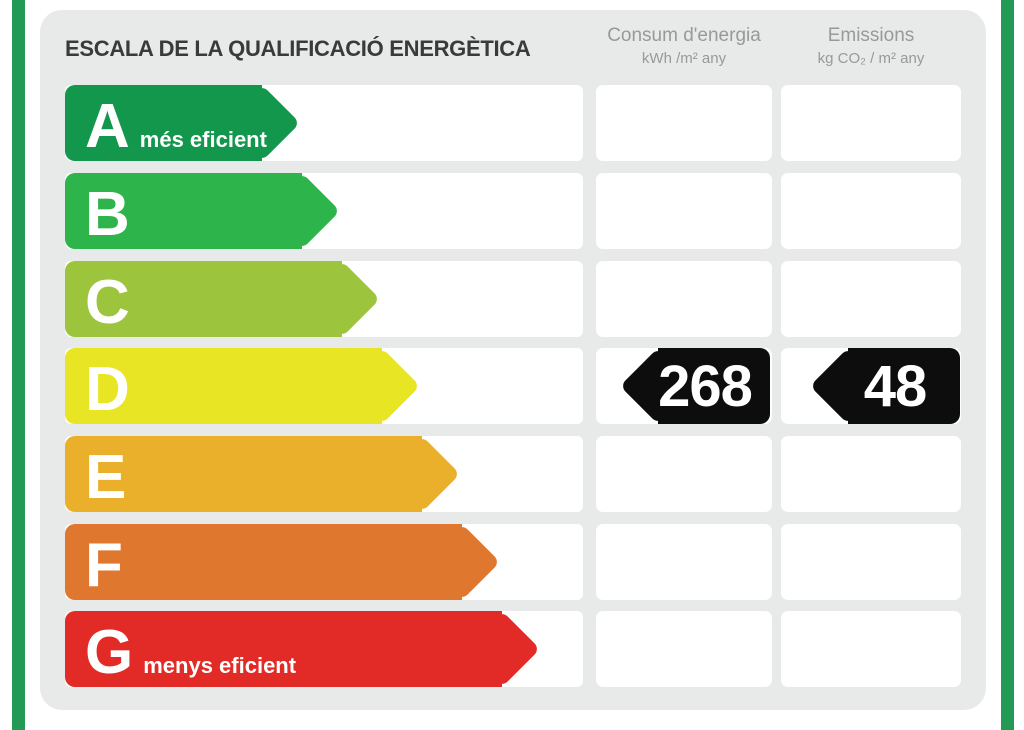 This screenshot has height=730, width=1024. What do you see at coordinates (263, 562) in the screenshot?
I see `rating-arrow: F` at bounding box center [263, 562].